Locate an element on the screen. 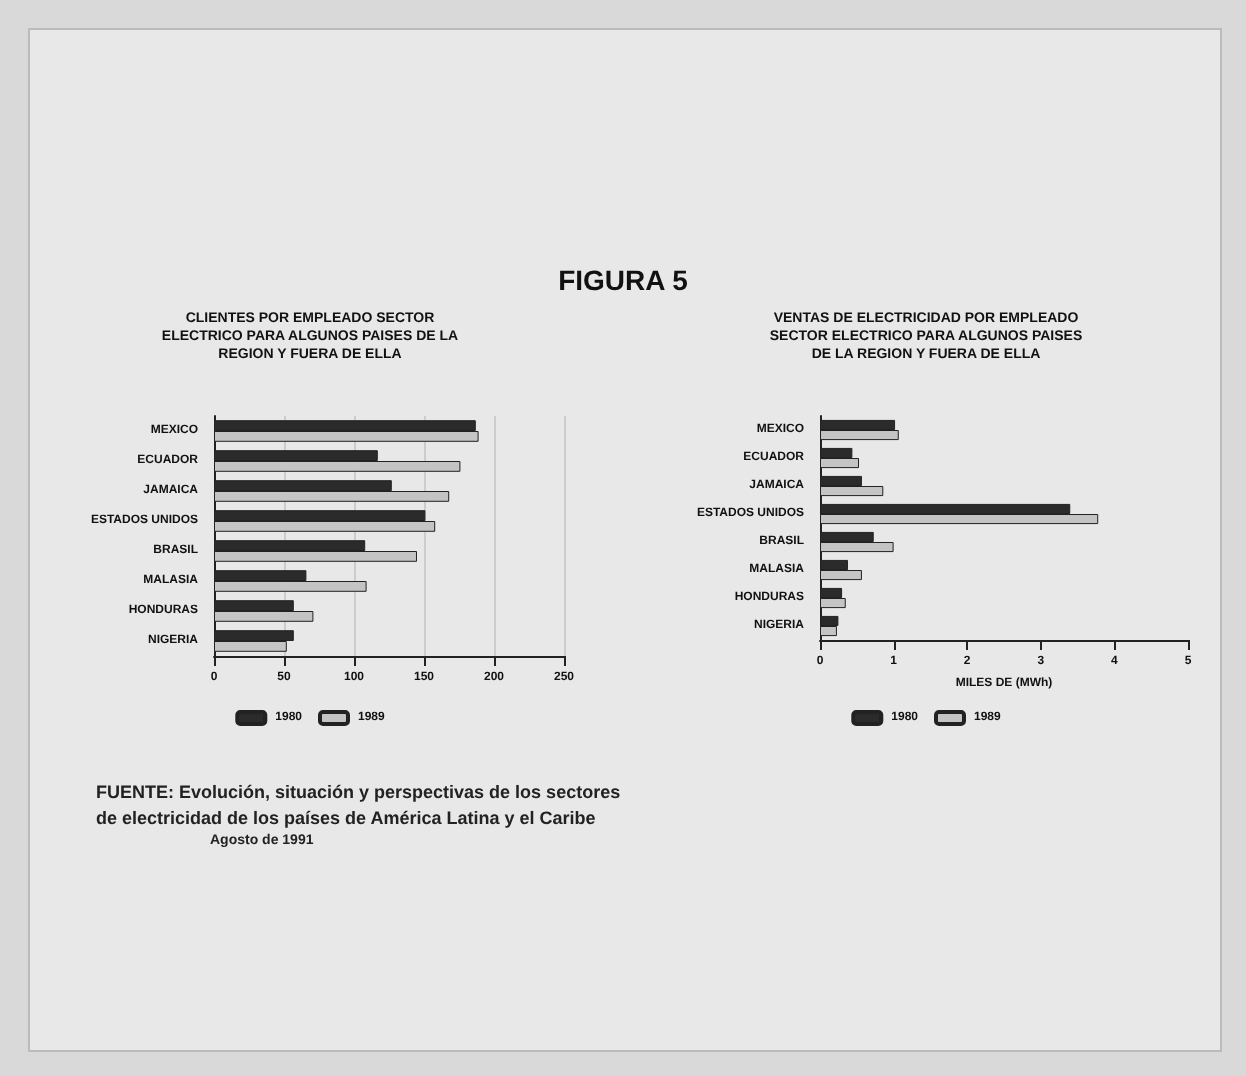  text: FIGURA 5 is located at coordinates (623, 280).